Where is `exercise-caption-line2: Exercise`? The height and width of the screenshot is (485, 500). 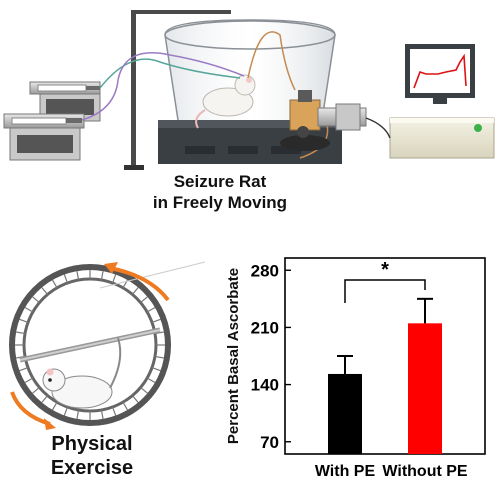 exercise-caption-line2: Exercise is located at coordinates (92, 468).